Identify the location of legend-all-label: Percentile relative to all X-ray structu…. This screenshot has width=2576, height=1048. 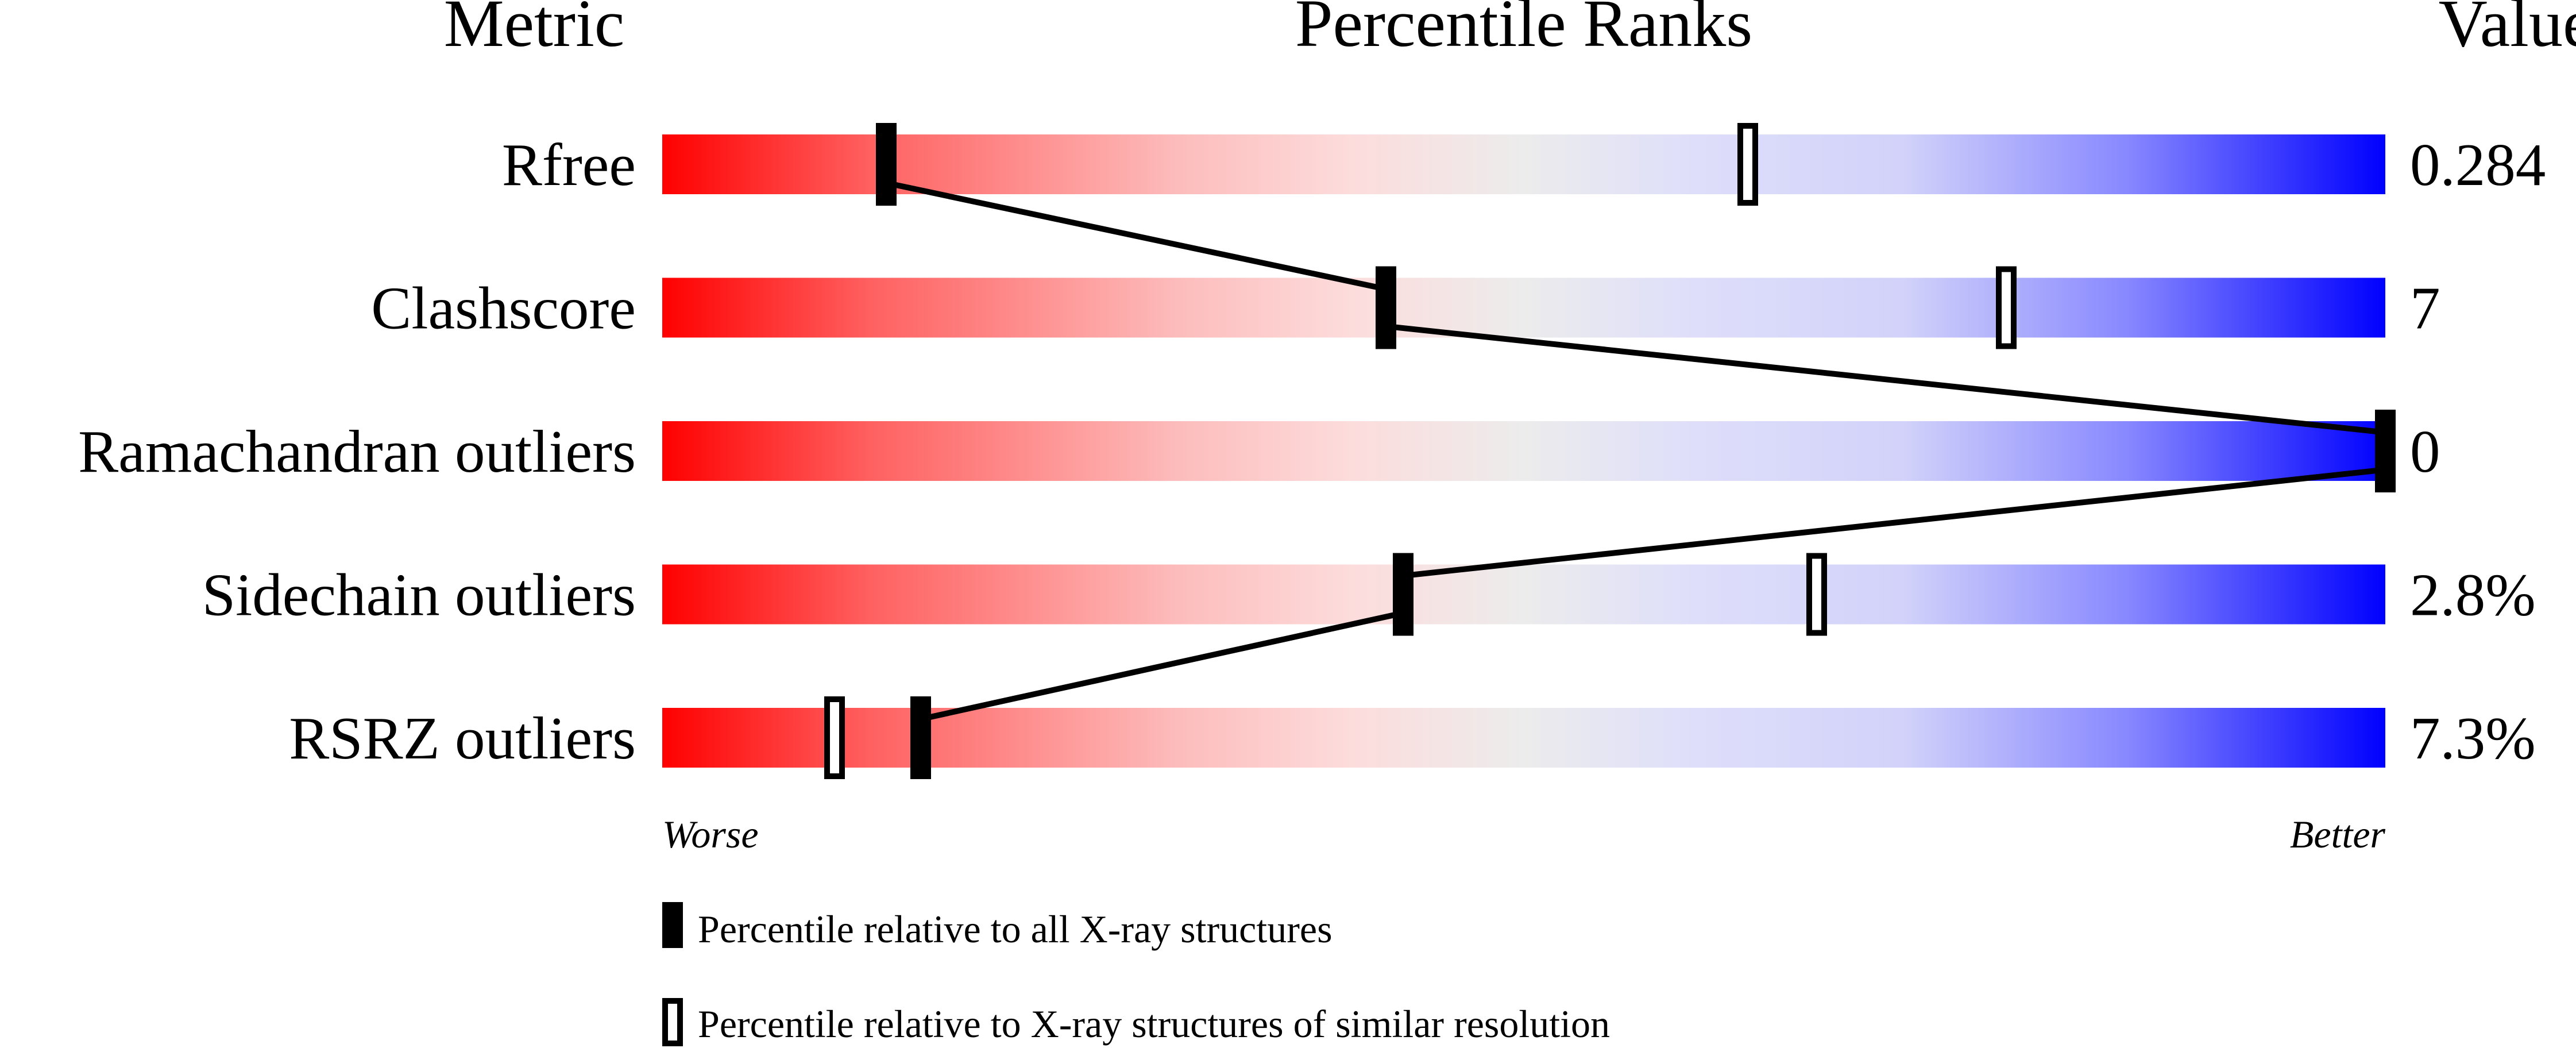
(1015, 929).